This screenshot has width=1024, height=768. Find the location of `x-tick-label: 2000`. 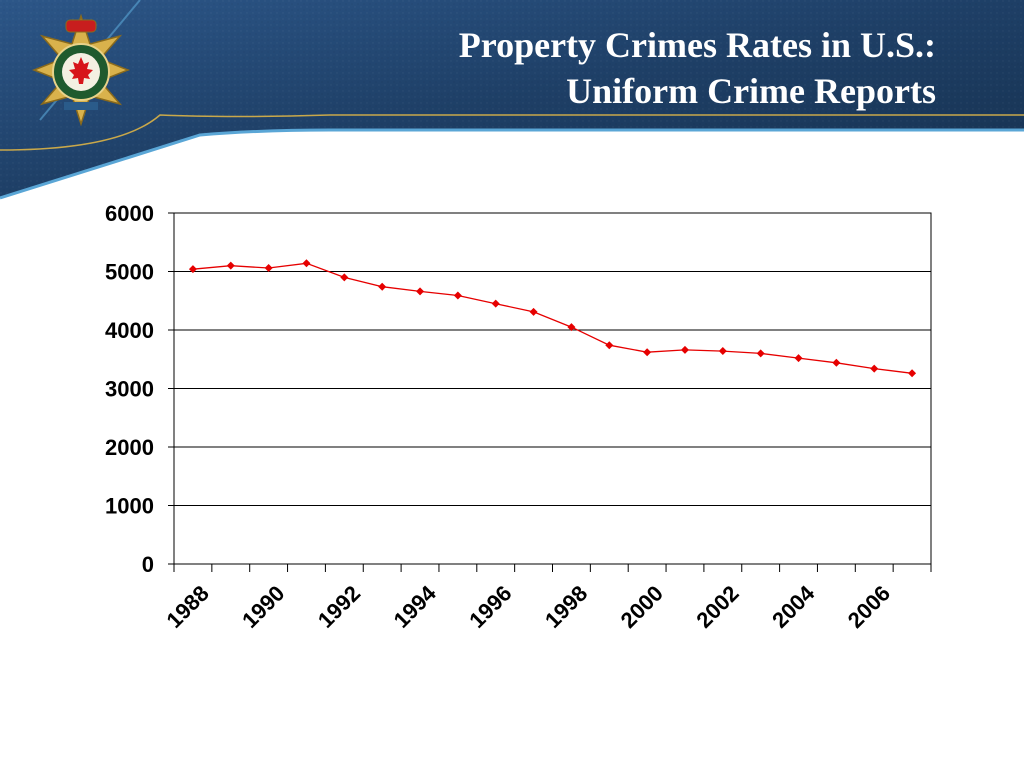

x-tick-label: 2000 is located at coordinates (642, 607).